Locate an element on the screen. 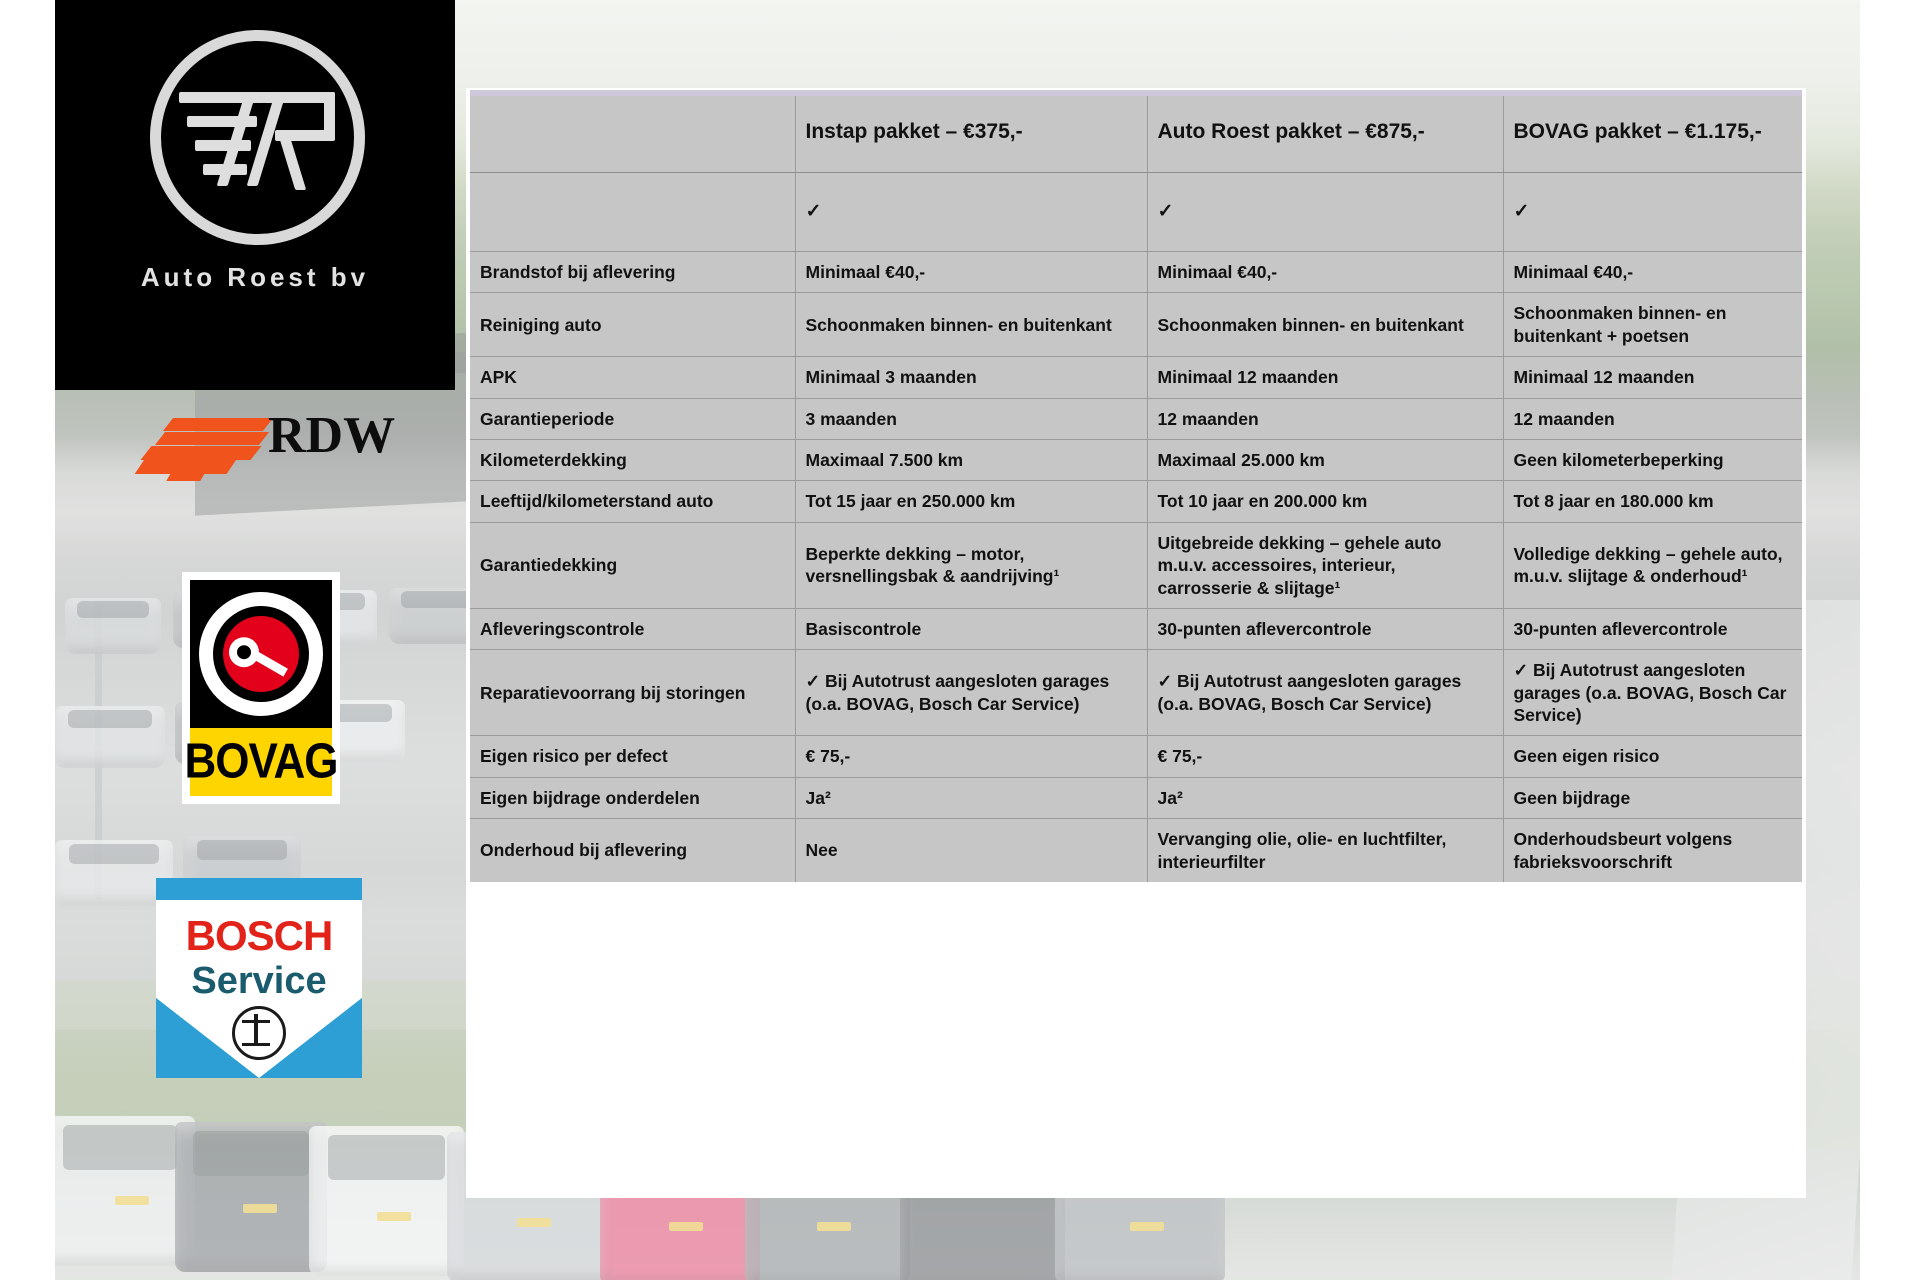 Image resolution: width=1920 pixels, height=1280 pixels. cell-bovag: Geen bijdrage is located at coordinates (1652, 798).